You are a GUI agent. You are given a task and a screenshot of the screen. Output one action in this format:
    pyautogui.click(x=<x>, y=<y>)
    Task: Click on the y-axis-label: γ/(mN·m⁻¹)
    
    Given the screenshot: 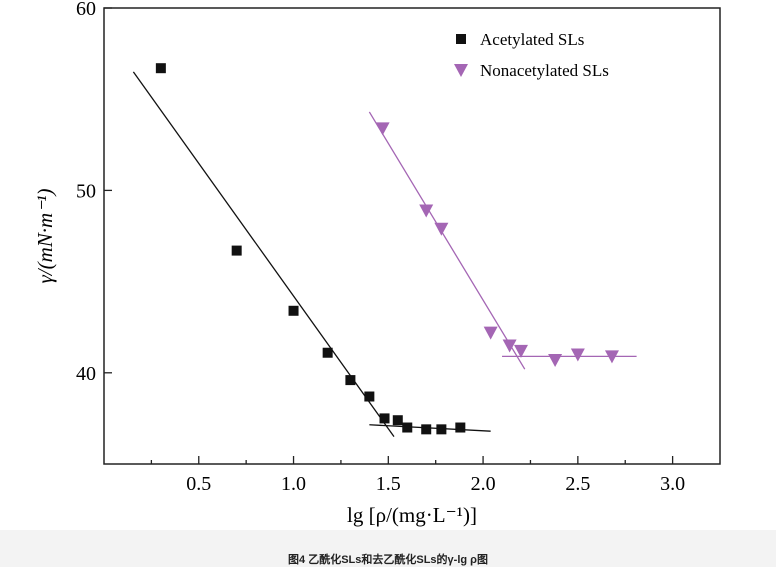 What is the action you would take?
    pyautogui.click(x=45, y=235)
    